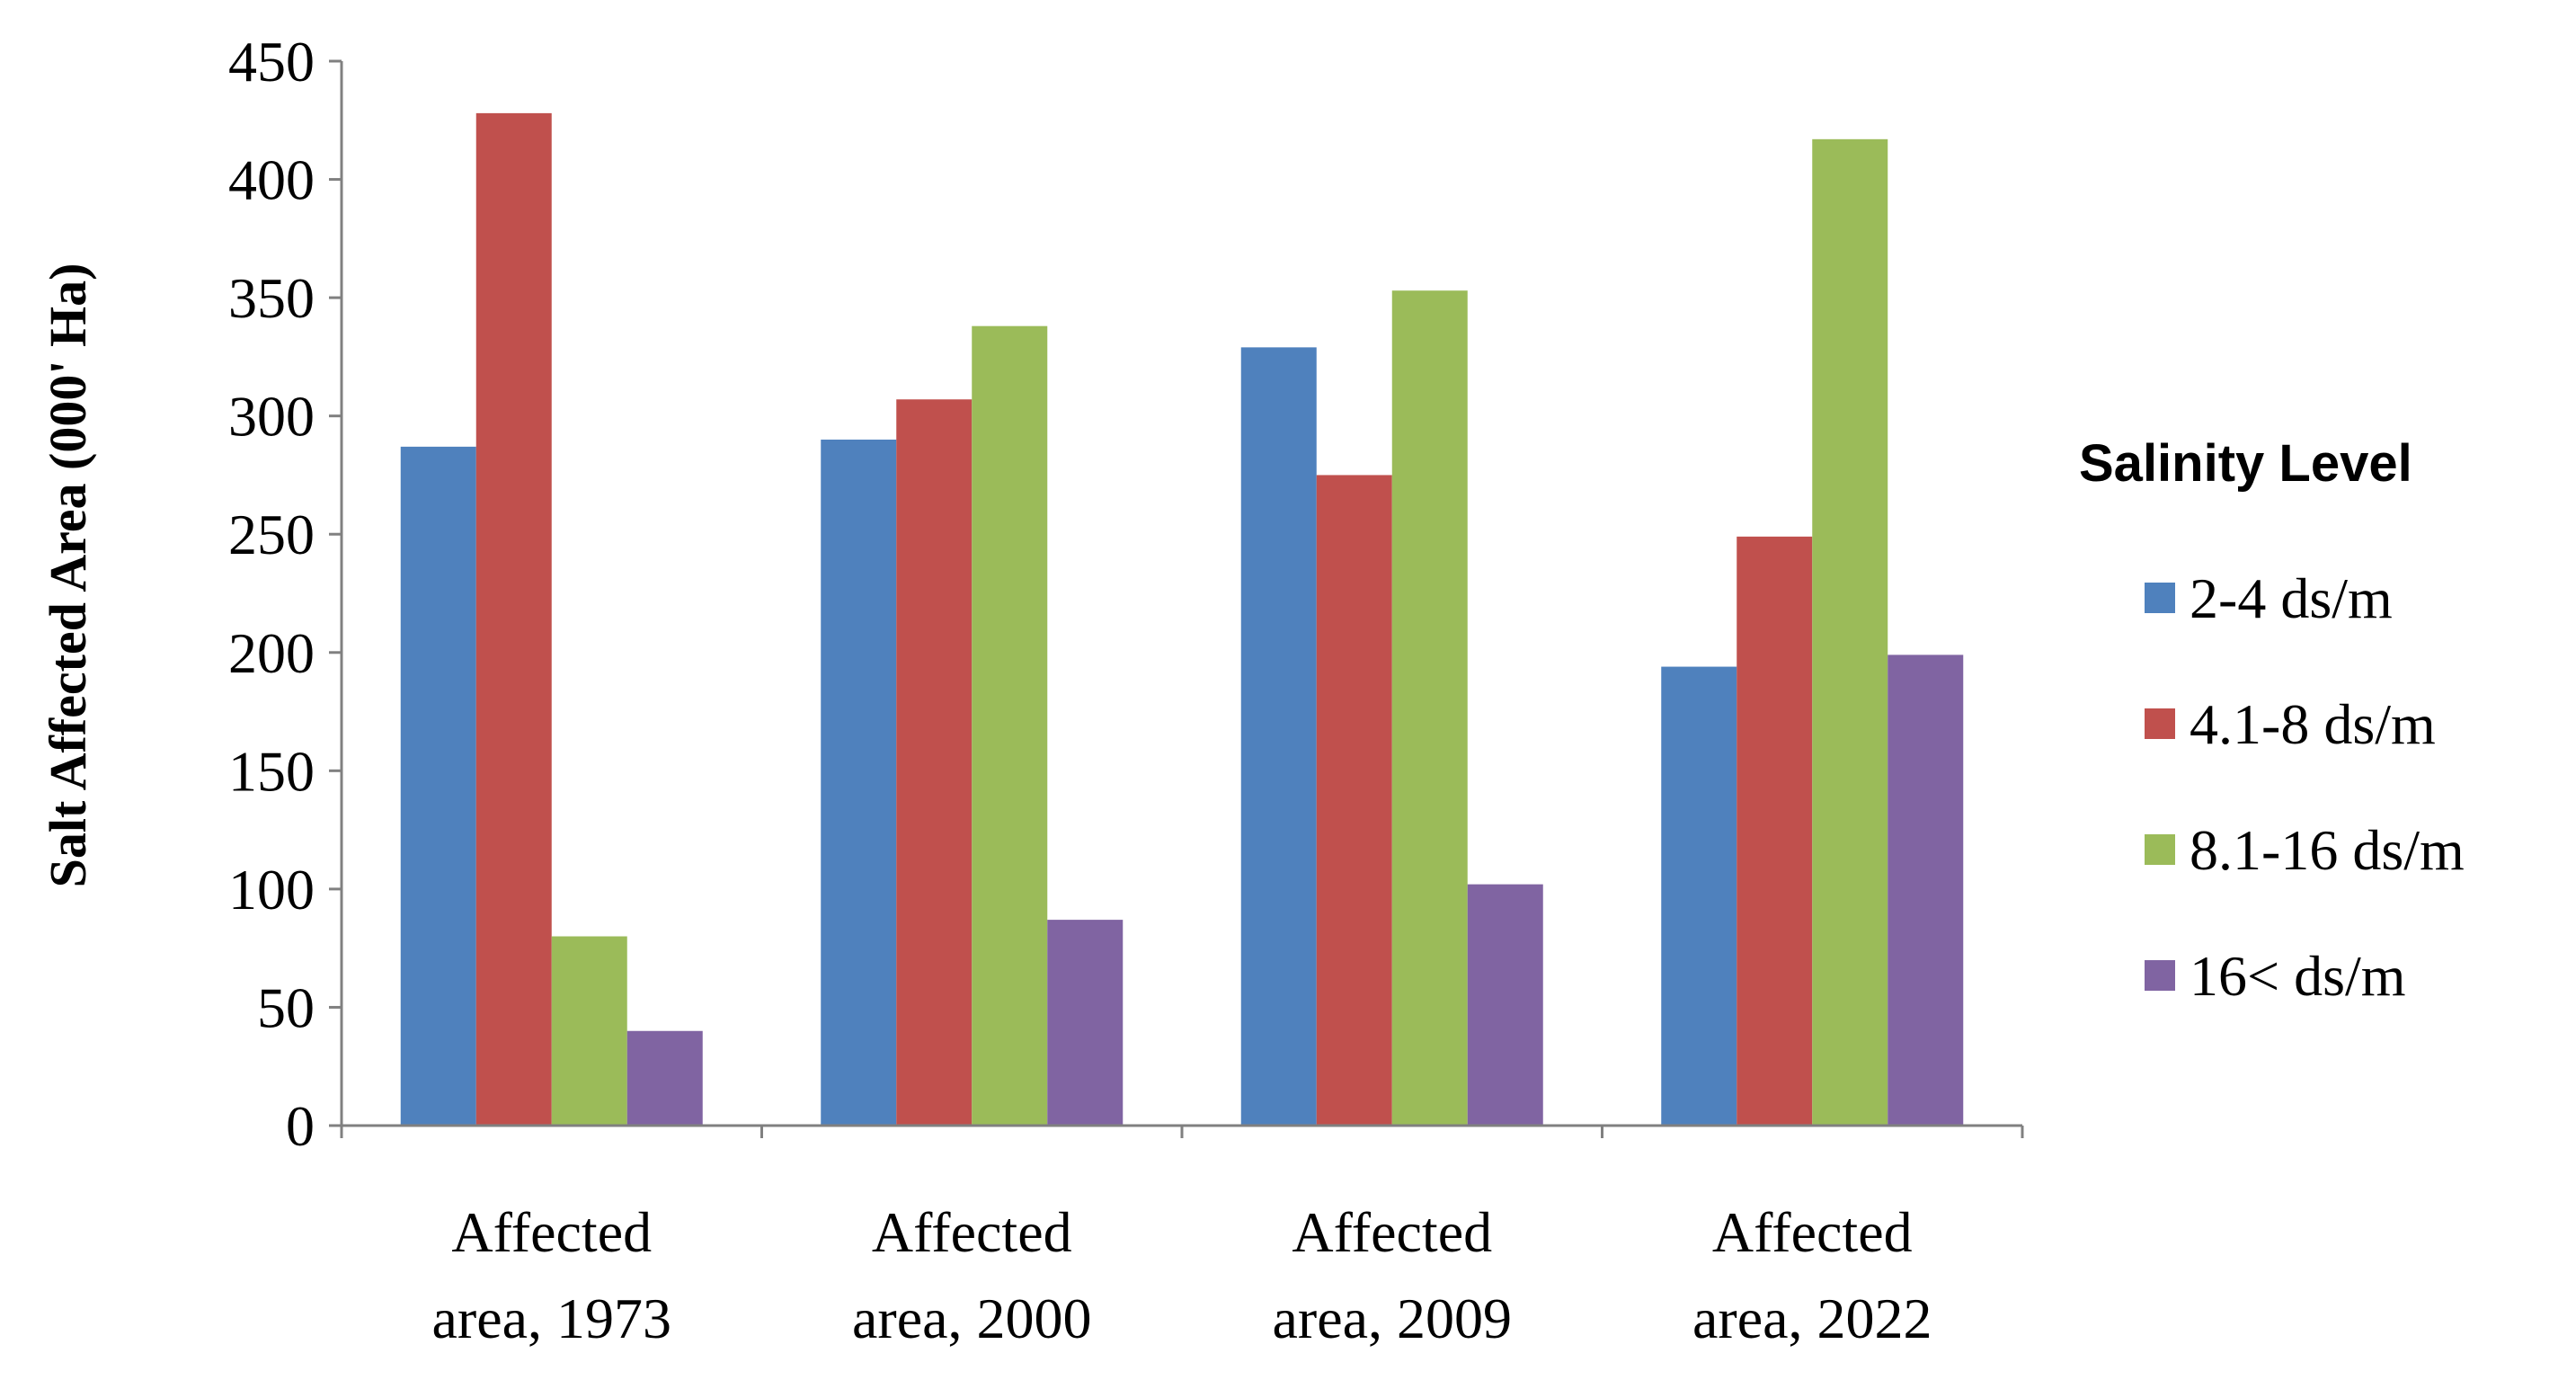  What do you see at coordinates (286, 1007) in the screenshot?
I see `y-tick-label: 50` at bounding box center [286, 1007].